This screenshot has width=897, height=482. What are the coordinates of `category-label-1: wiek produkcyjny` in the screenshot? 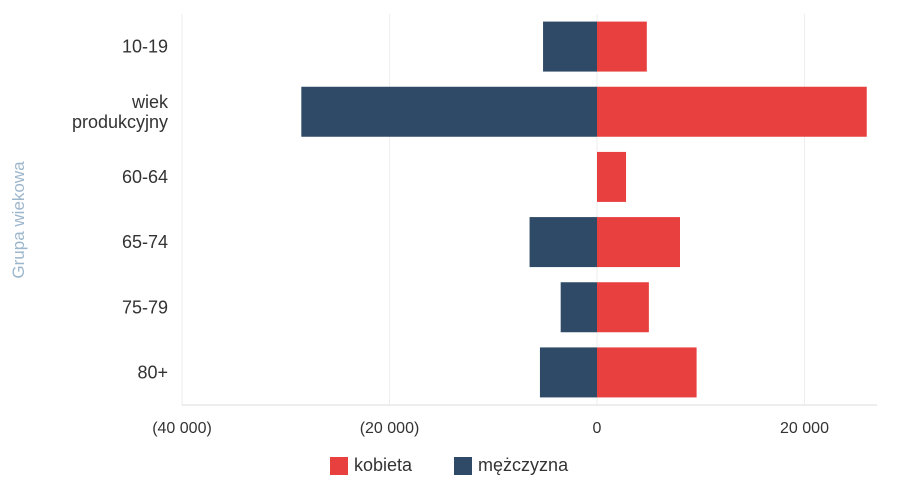 It's located at (120, 112).